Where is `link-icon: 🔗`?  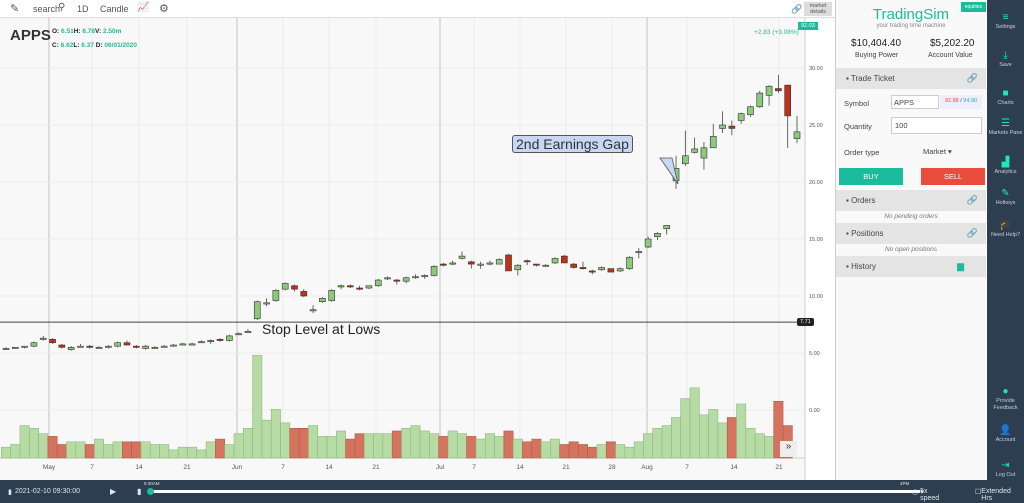 link-icon: 🔗 is located at coordinates (797, 9).